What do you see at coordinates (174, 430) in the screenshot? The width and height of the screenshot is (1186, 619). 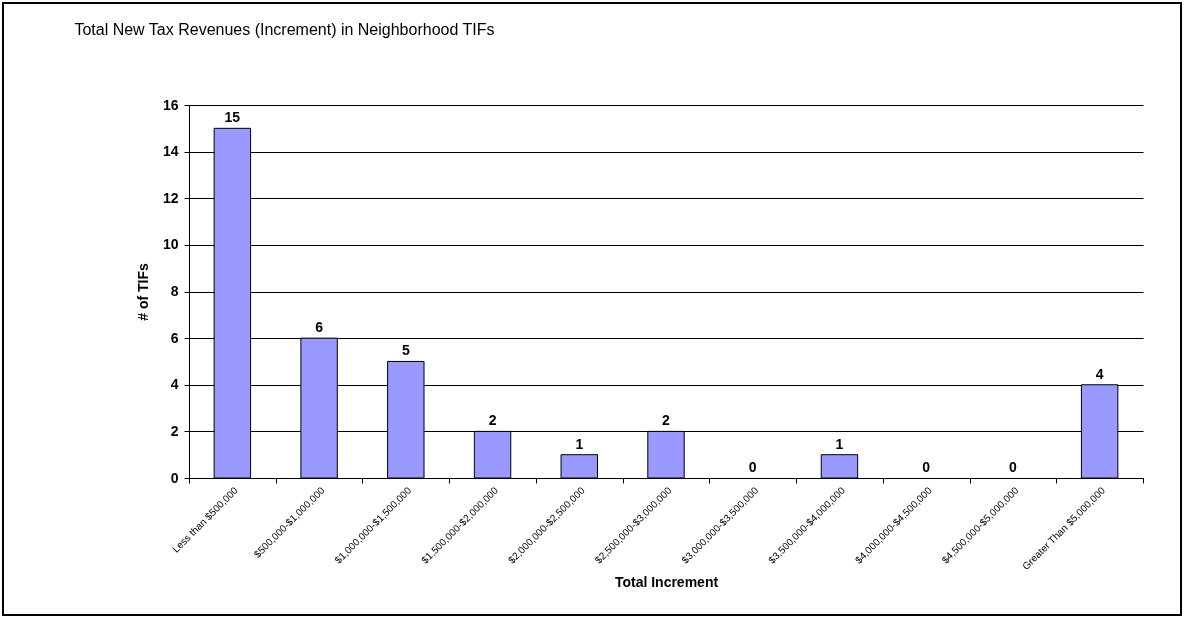 I see `y-tick-label: 2` at bounding box center [174, 430].